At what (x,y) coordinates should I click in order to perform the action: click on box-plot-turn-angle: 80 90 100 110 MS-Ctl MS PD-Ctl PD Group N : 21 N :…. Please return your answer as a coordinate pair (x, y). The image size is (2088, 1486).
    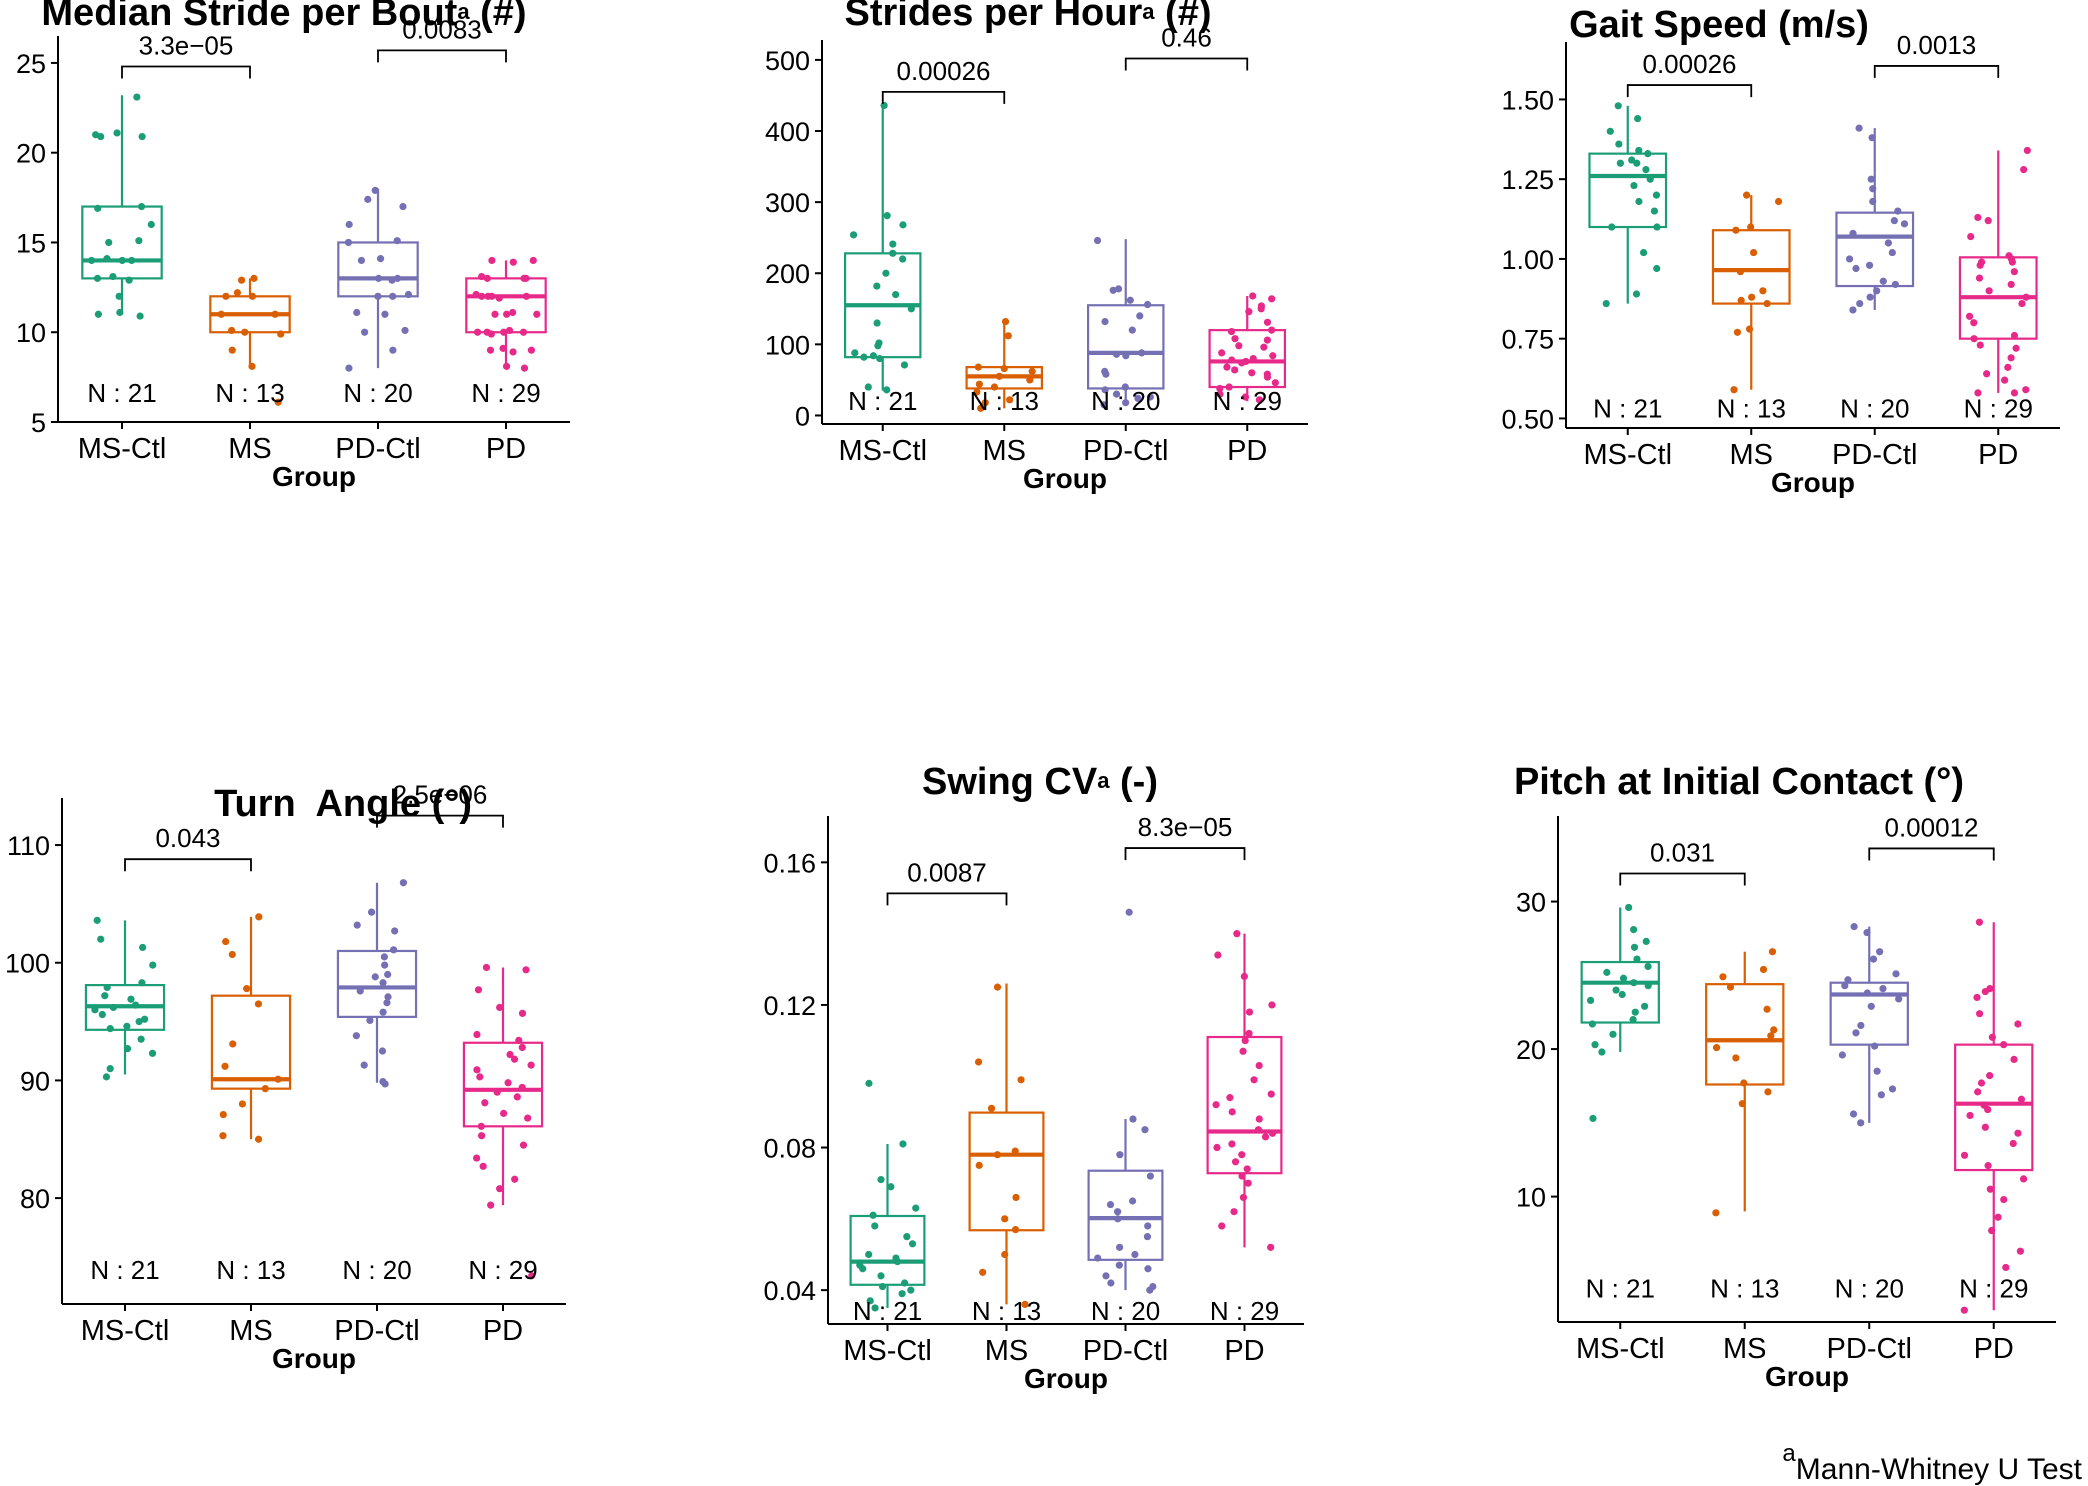
    Looking at the image, I should click on (285, 1077).